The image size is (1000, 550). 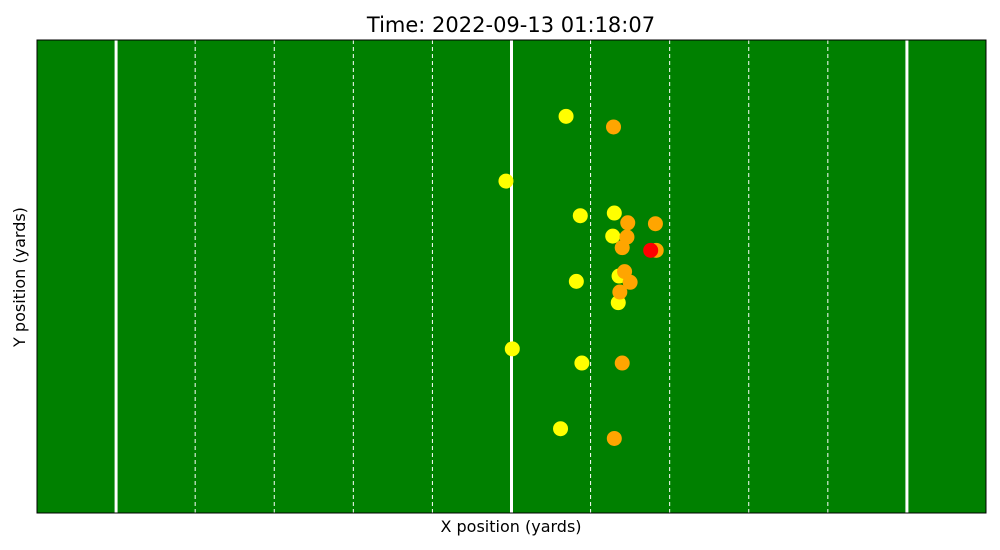 I want to click on x-axis-label: X position (yards), so click(x=510, y=526).